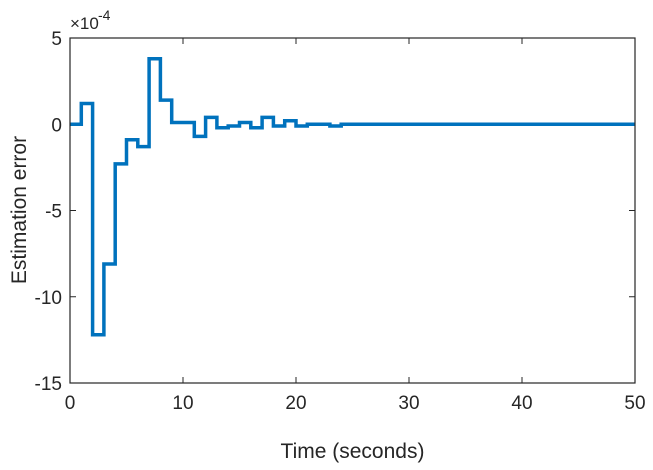 The height and width of the screenshot is (470, 653). I want to click on x-tick-label: 0, so click(70, 403).